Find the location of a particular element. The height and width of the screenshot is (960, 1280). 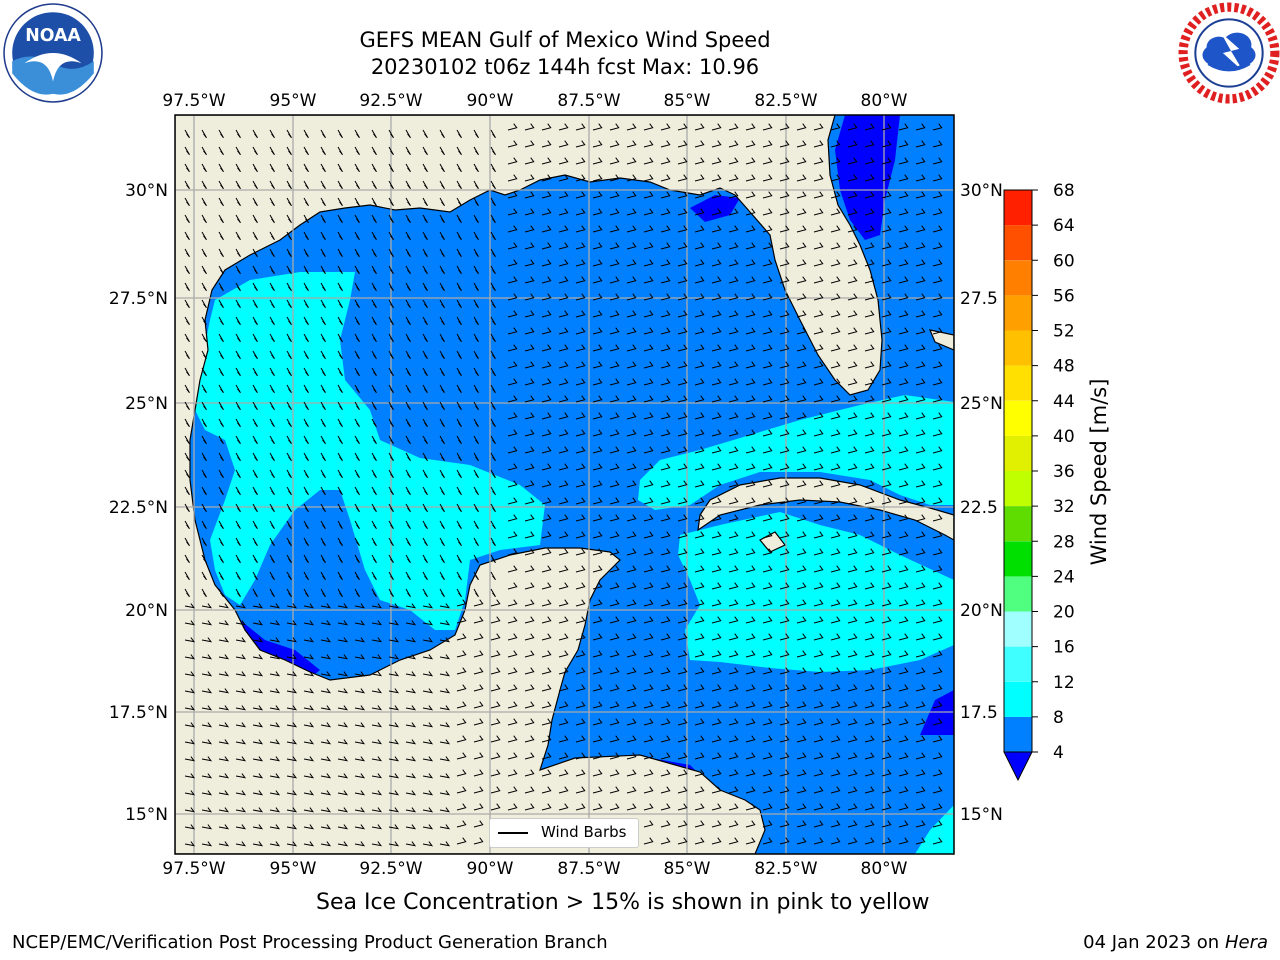

lon-tick-bottom: 80°W is located at coordinates (884, 869).